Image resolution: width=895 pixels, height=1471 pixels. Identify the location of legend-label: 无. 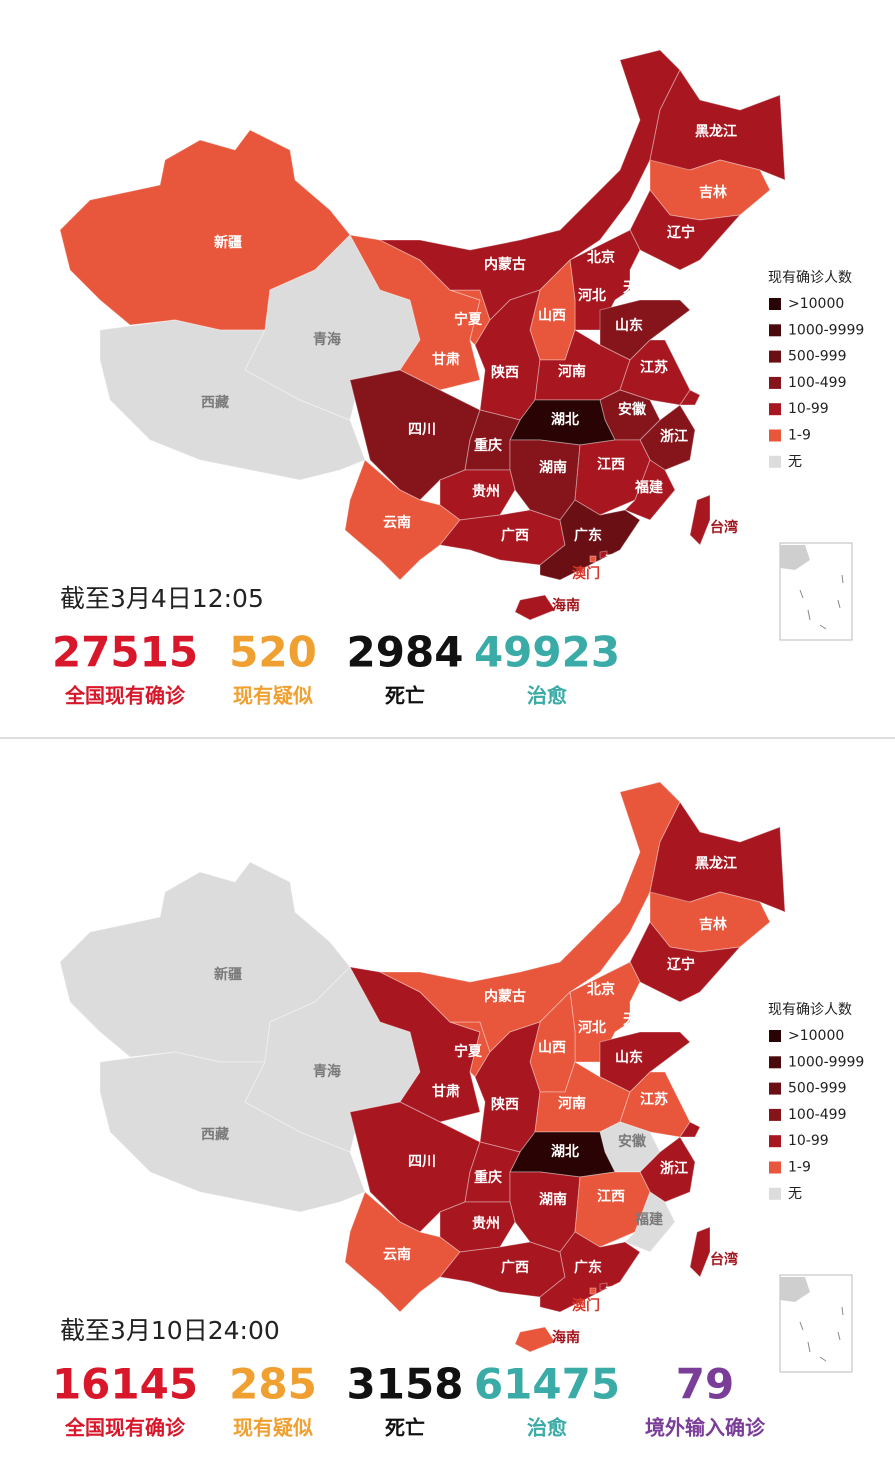
(795, 462).